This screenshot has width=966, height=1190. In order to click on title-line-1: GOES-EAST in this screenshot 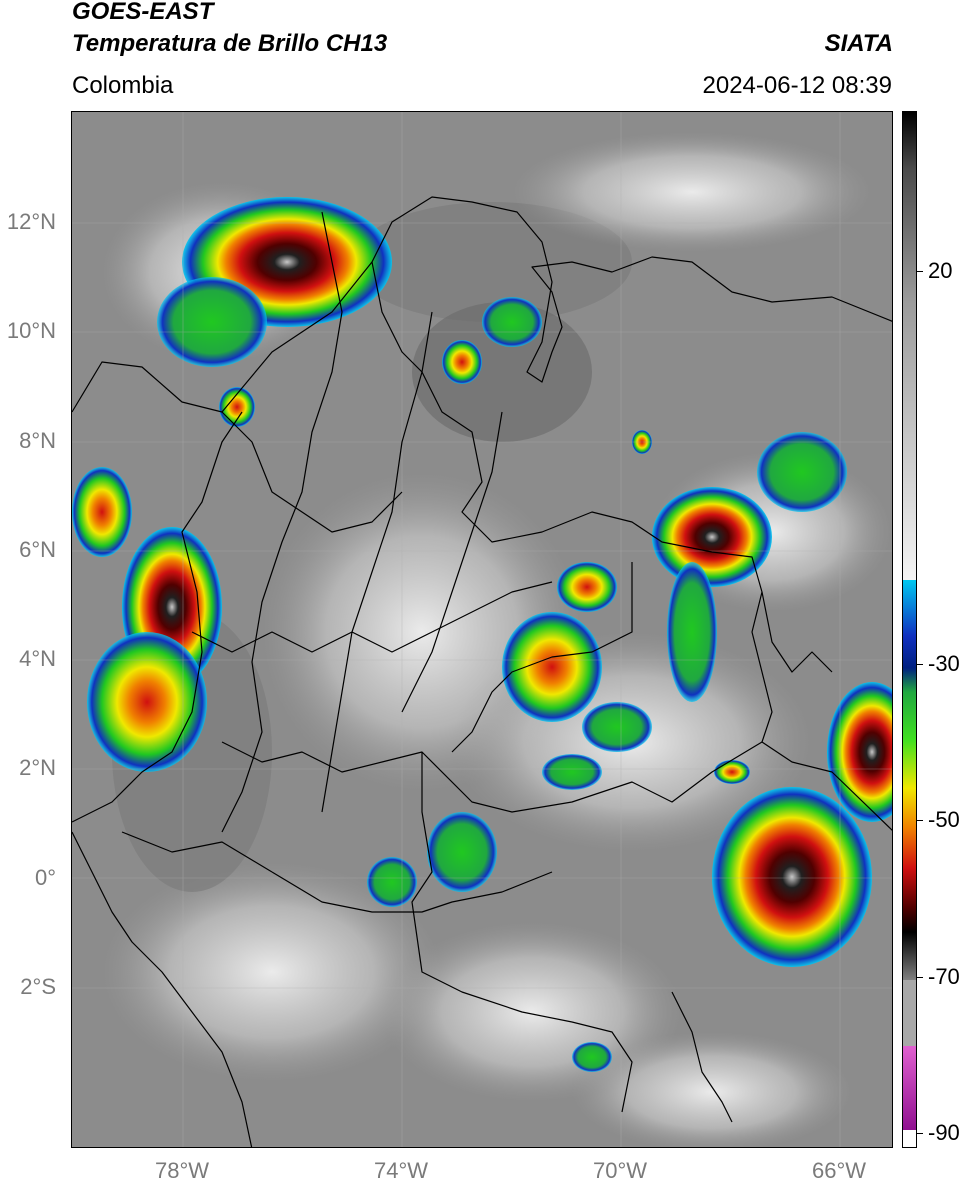, I will do `click(143, 12)`.